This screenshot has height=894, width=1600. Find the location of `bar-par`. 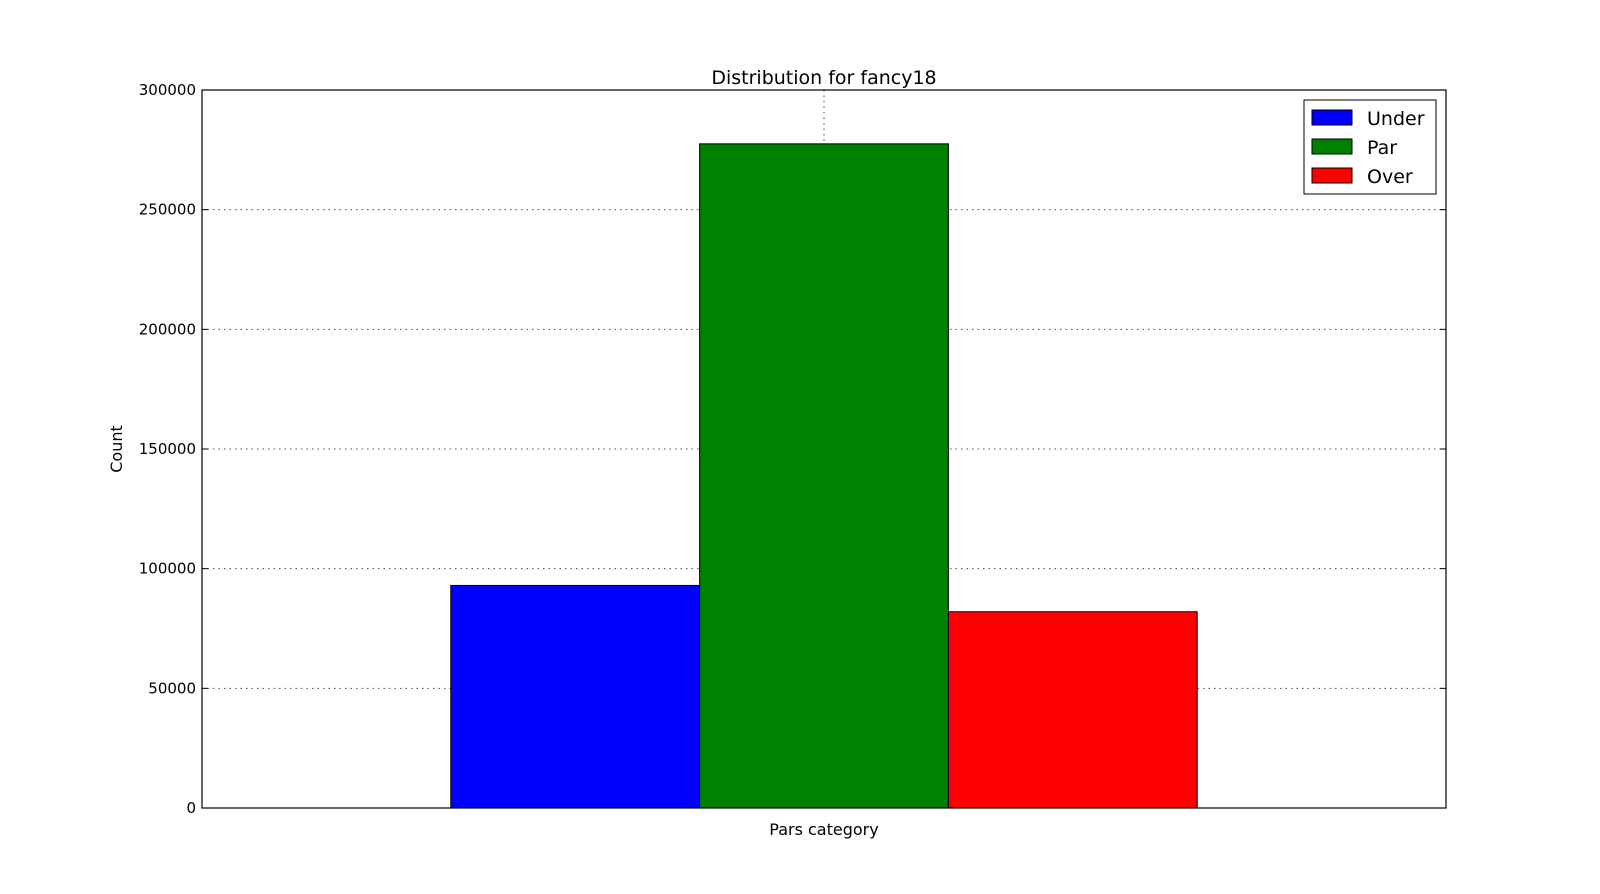

bar-par is located at coordinates (824, 476).